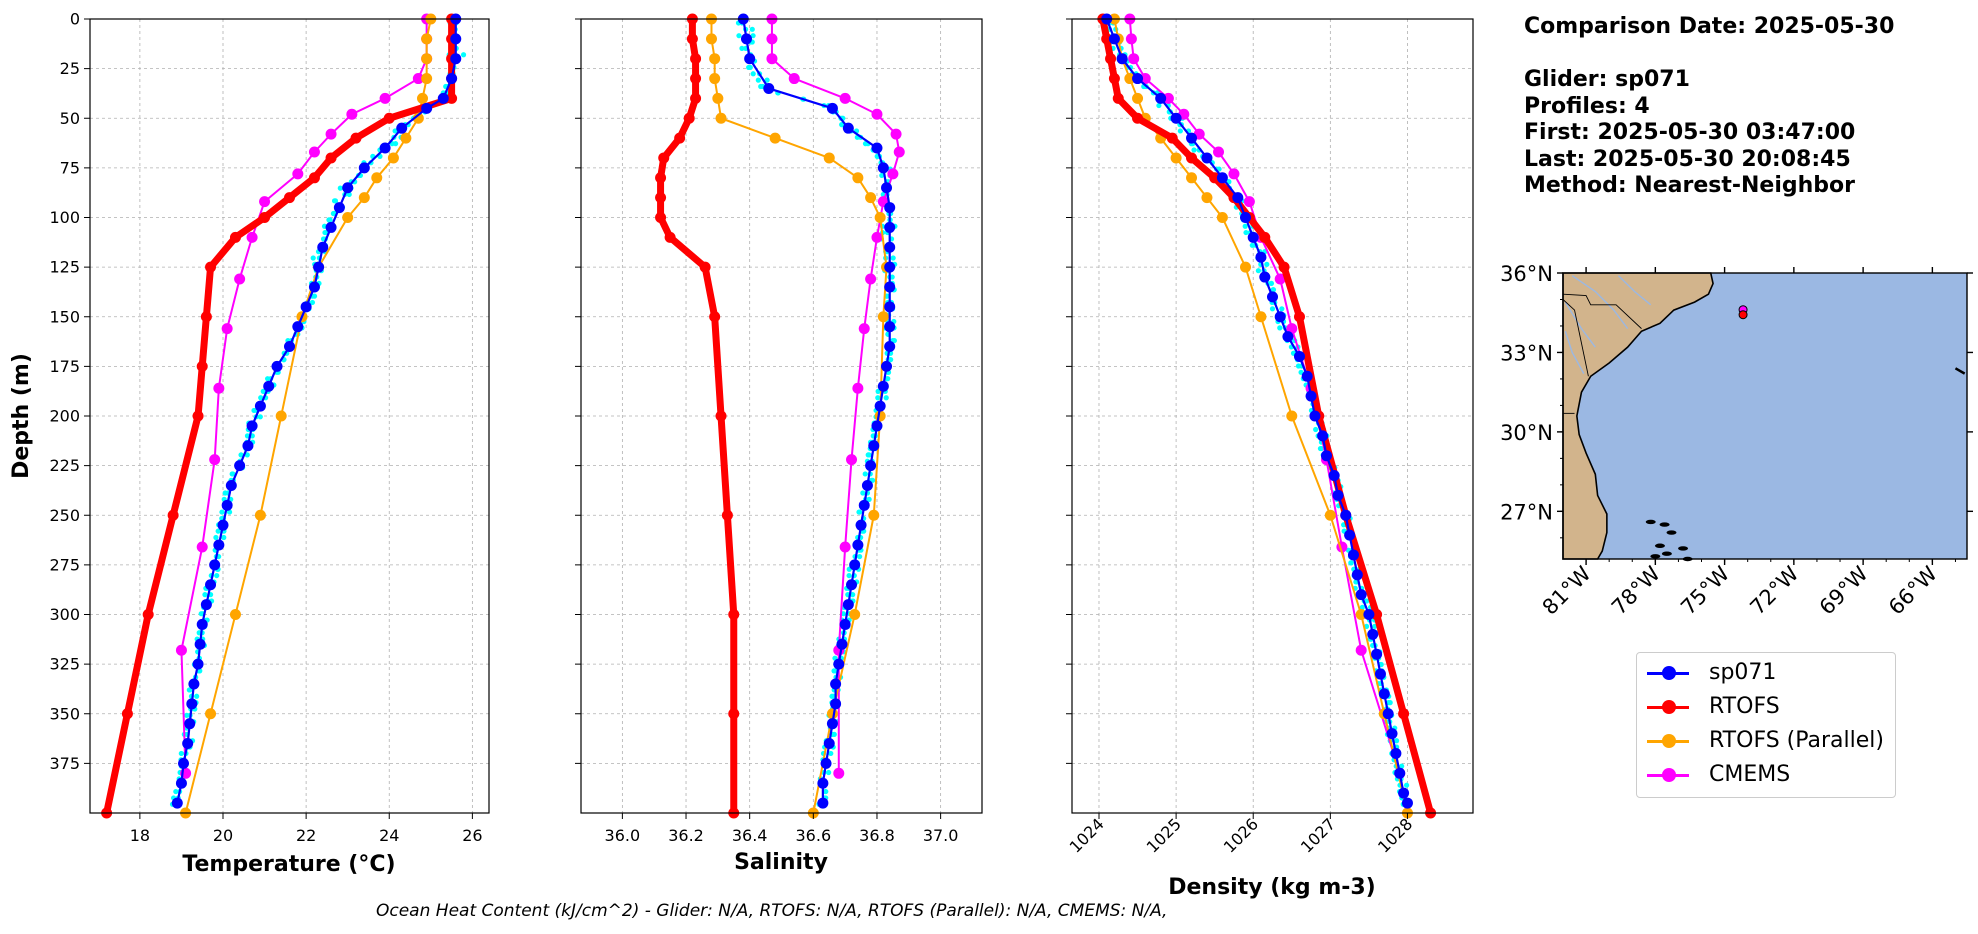 This screenshot has height=934, width=1978. Describe the element at coordinates (75, 19) in the screenshot. I see `y-tick-label: 0` at that location.